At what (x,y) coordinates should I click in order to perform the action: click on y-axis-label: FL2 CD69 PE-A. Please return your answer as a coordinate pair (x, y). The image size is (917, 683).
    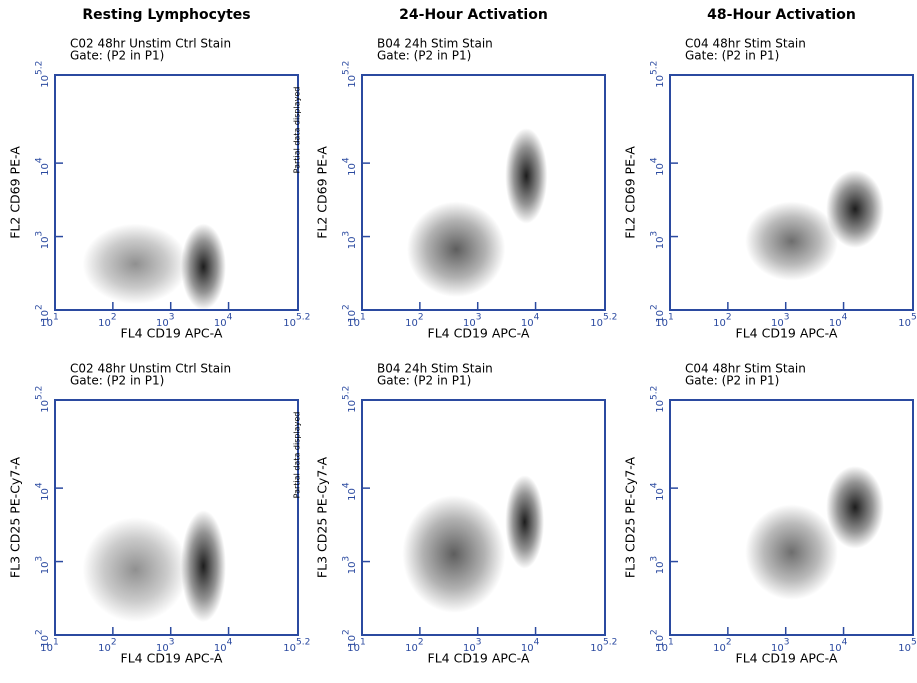
    Looking at the image, I should click on (322, 192).